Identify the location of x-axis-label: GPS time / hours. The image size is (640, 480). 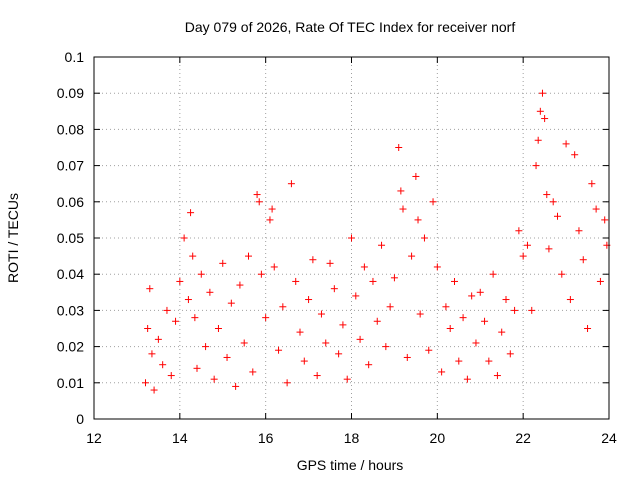
(350, 465).